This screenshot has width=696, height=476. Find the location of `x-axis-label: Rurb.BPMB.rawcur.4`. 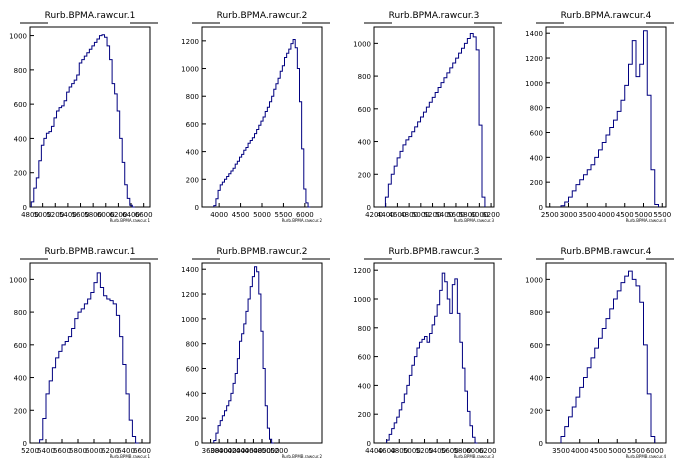

x-axis-label: Rurb.BPMB.rawcur.4 is located at coordinates (646, 456).